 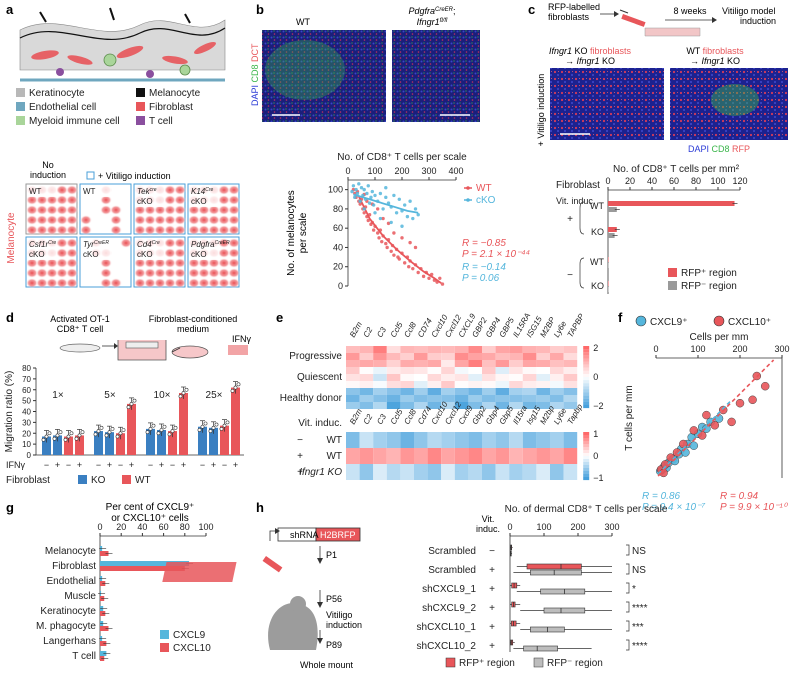 What do you see at coordinates (74, 566) in the screenshot?
I see `category-label: Fibroblast` at bounding box center [74, 566].